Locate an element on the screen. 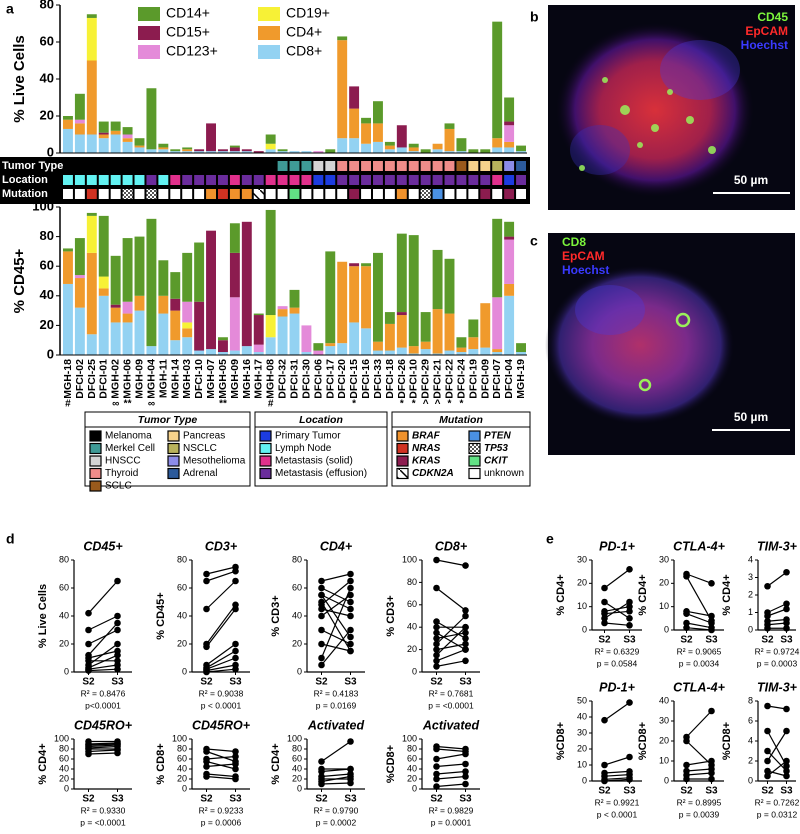 The image size is (800, 834). stat-text: p = 0.0034 is located at coordinates (699, 663).